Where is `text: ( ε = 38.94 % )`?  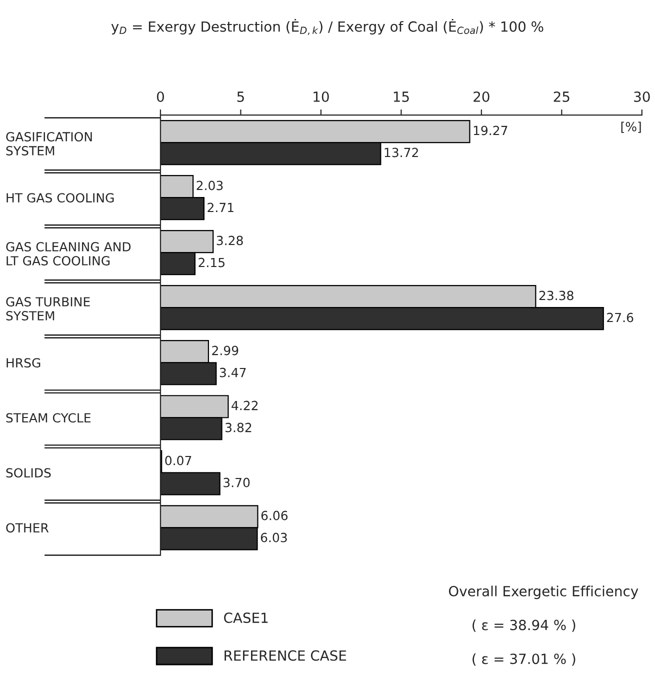 text: ( ε = 38.94 % ) is located at coordinates (524, 626).